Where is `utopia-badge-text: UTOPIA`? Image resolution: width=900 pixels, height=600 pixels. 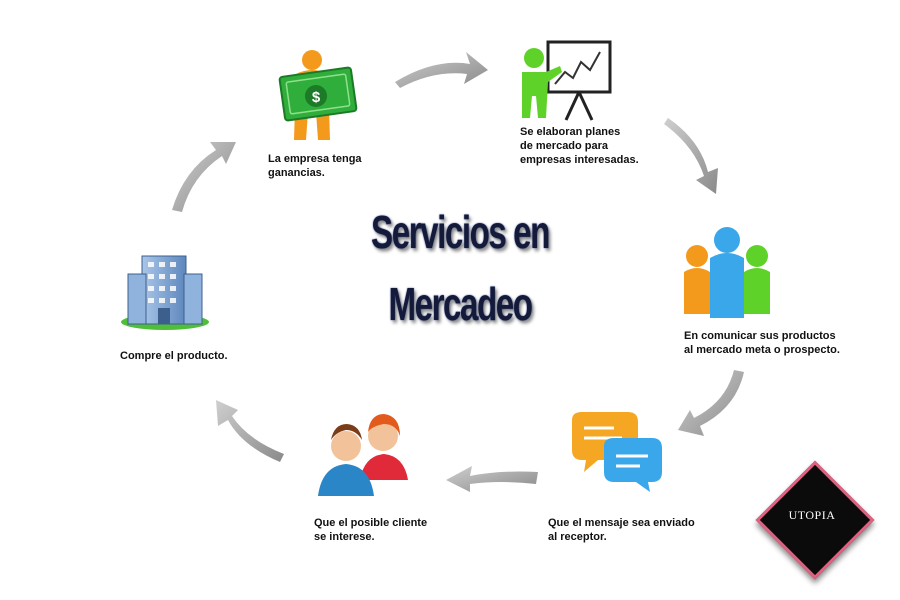 utopia-badge-text: UTOPIA is located at coordinates (812, 515).